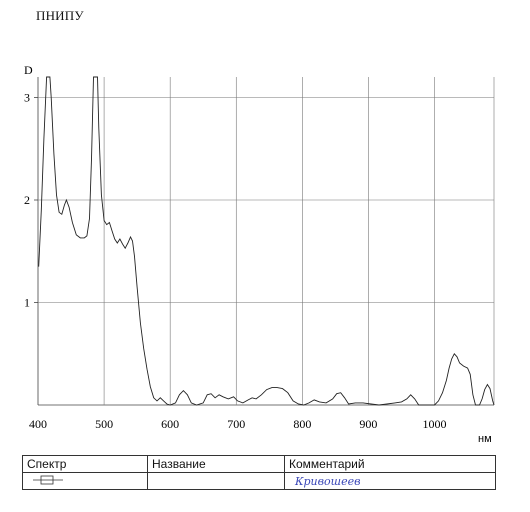  Describe the element at coordinates (170, 424) in the screenshot. I see `x-tick-label: 600` at that location.